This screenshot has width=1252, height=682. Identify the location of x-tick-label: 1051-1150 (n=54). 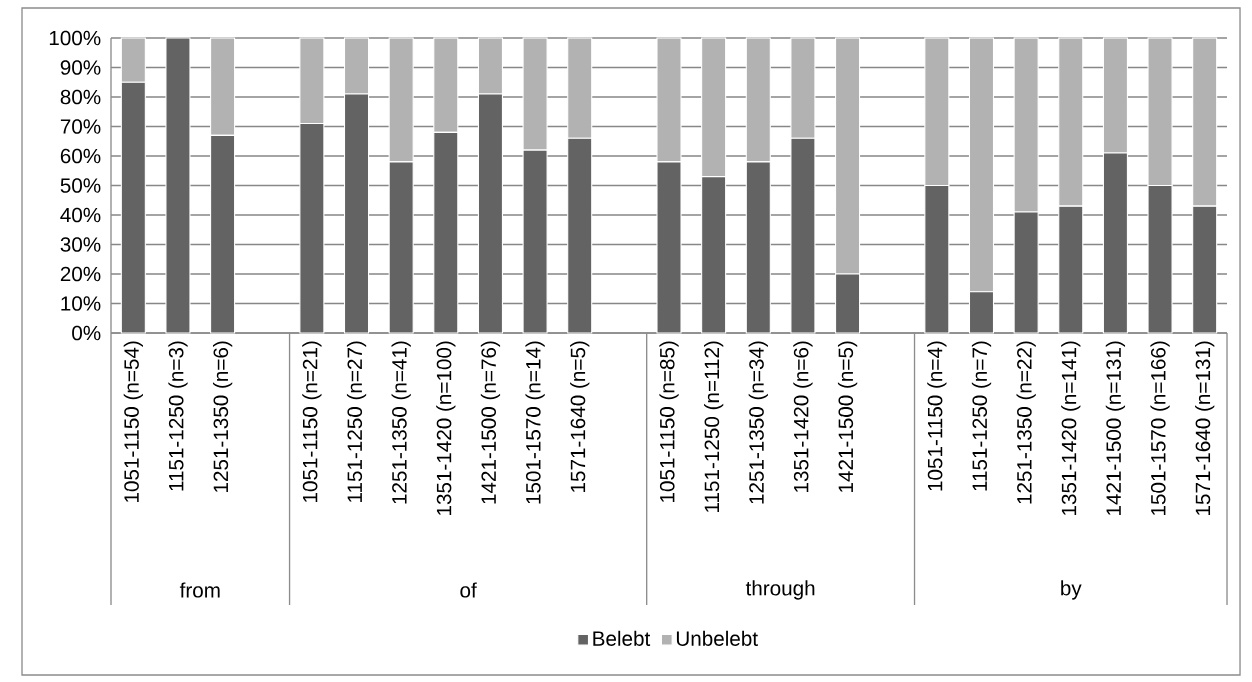
(133, 421).